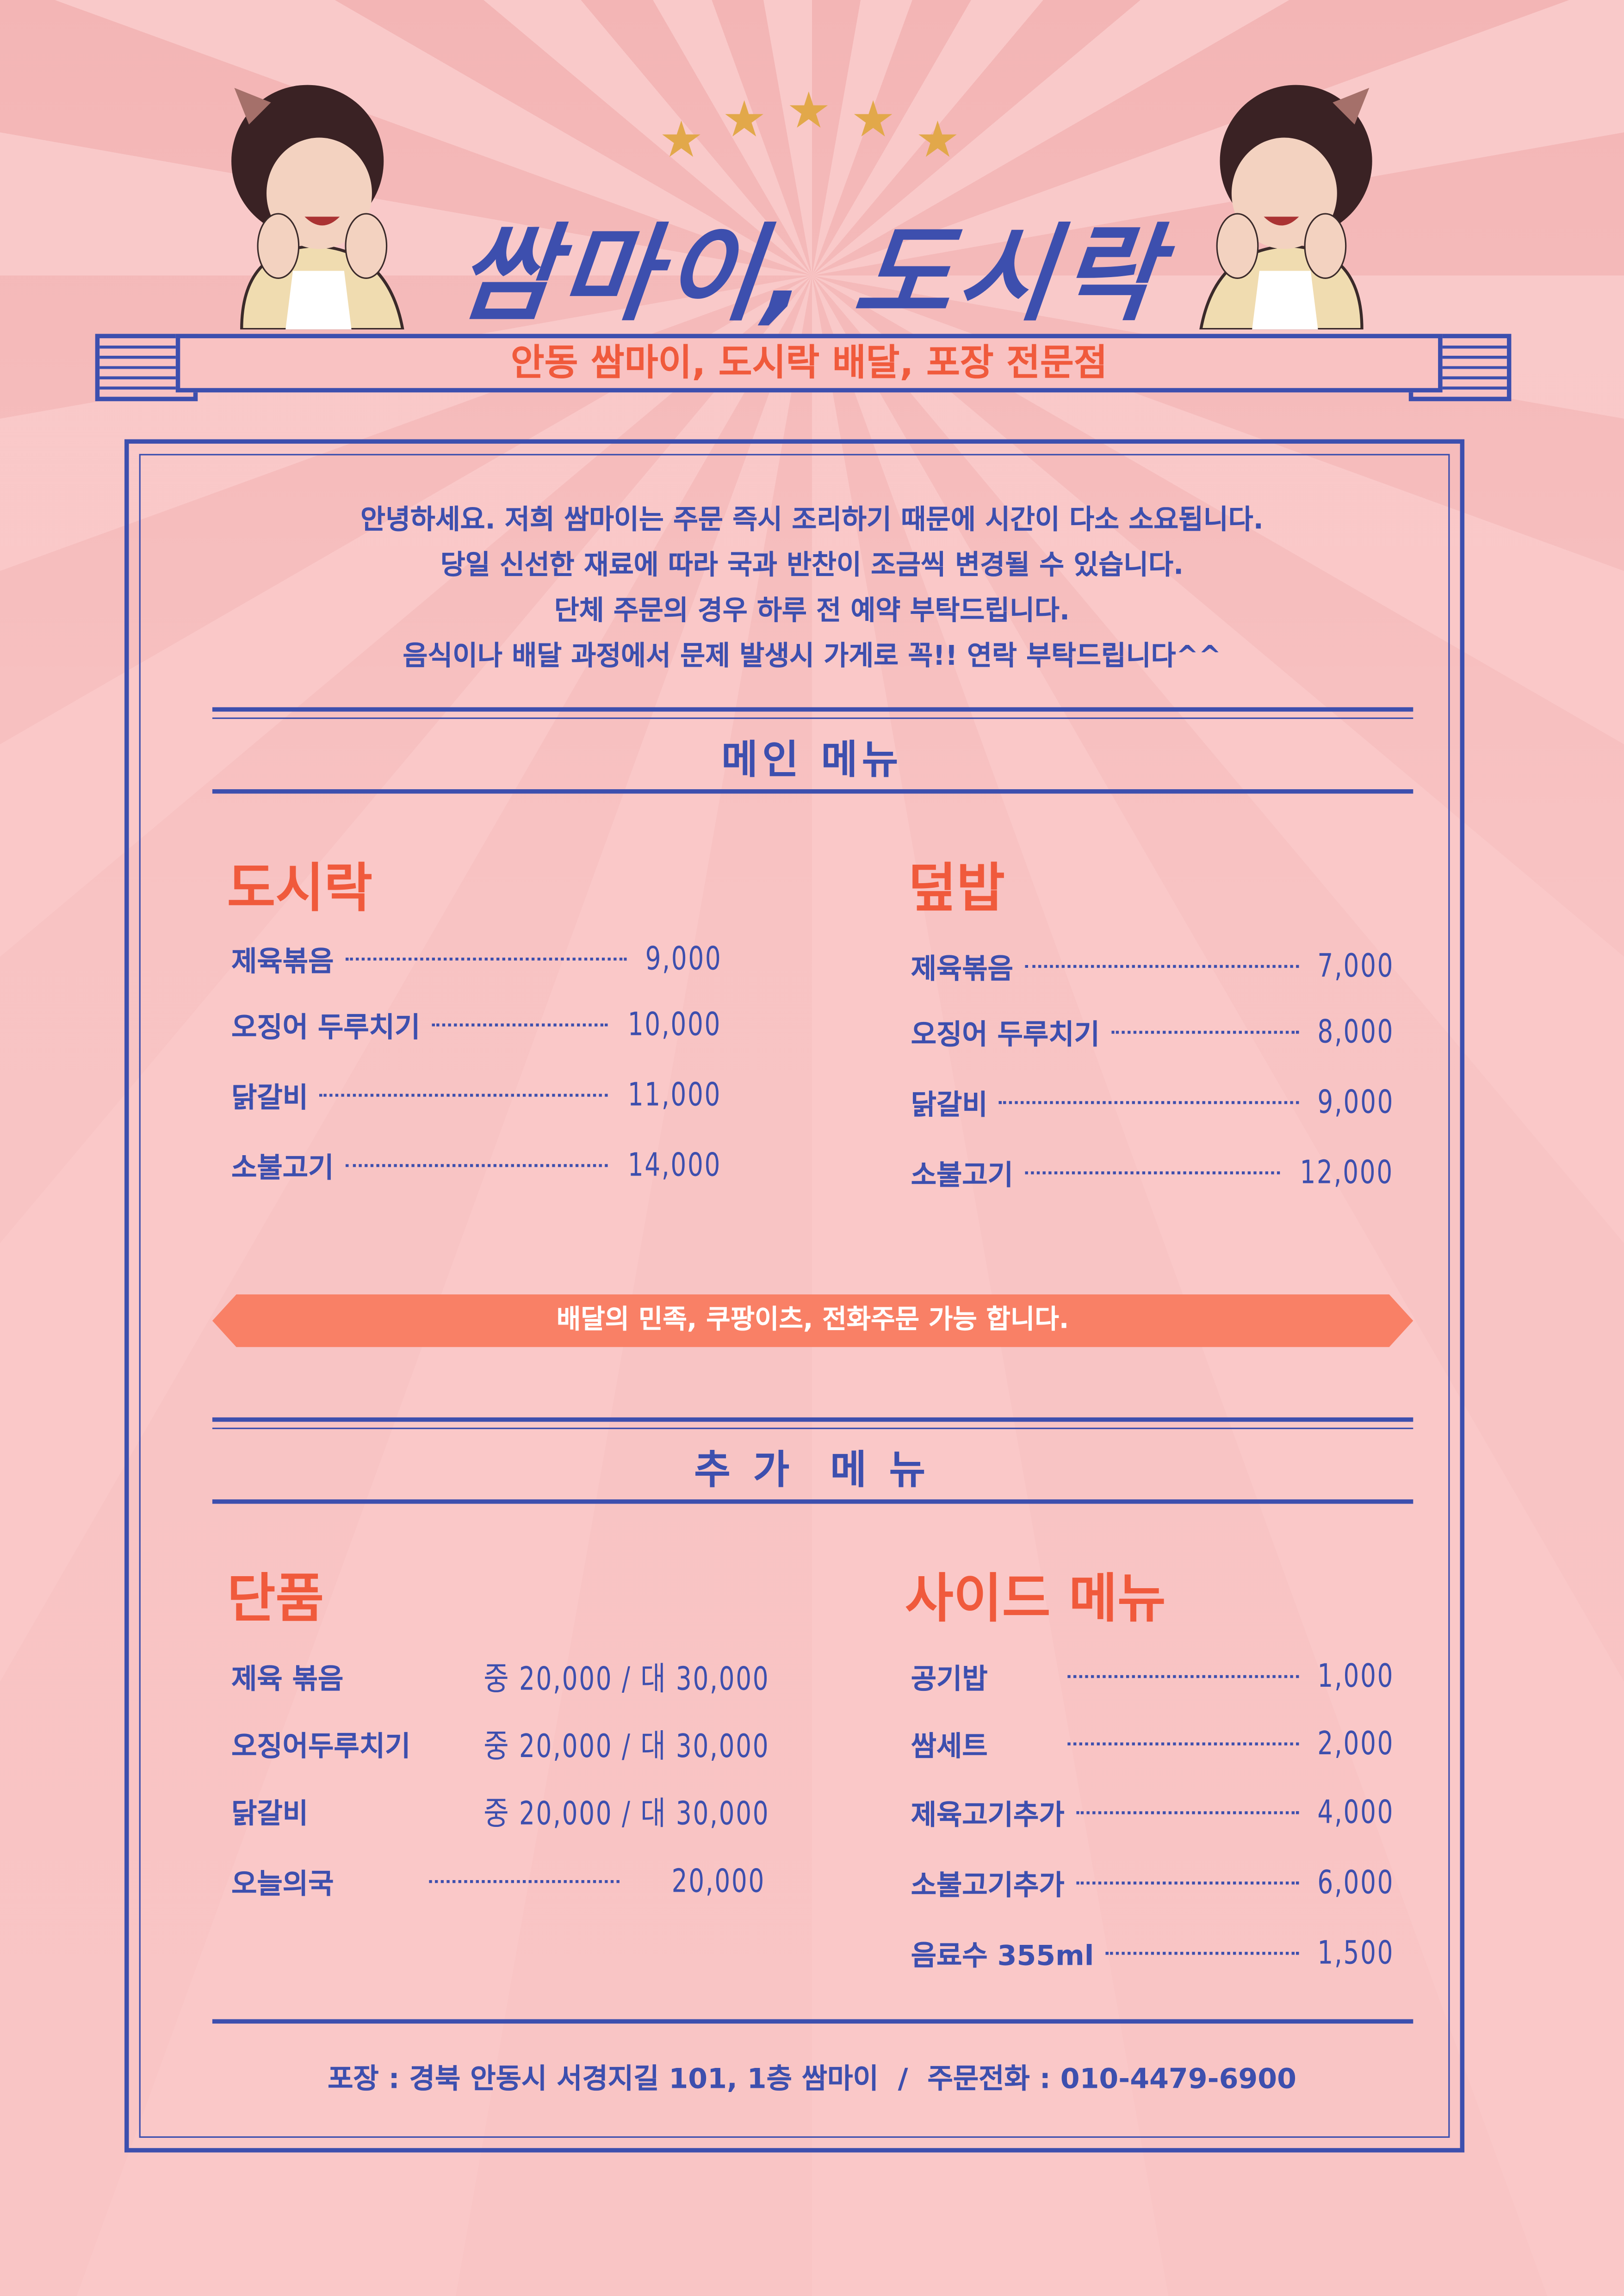 The width and height of the screenshot is (1624, 2296). What do you see at coordinates (1356, 1676) in the screenshot?
I see `item-price: 1,000` at bounding box center [1356, 1676].